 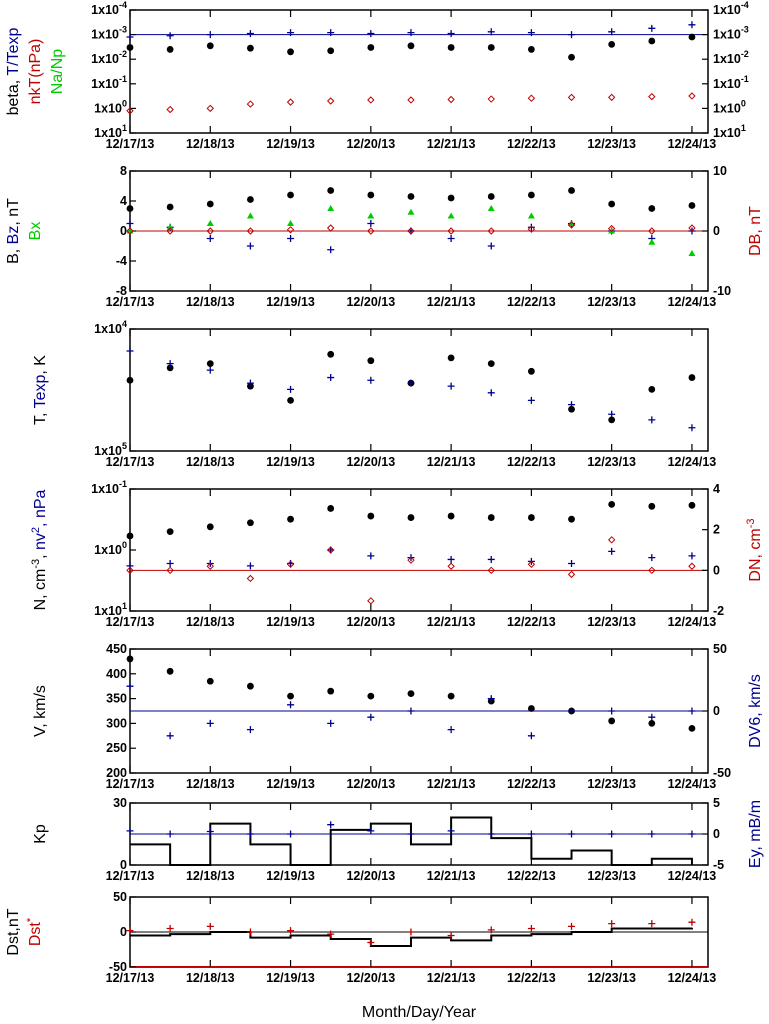 I want to click on y-tick-label: 1x10⁻⁴, so click(x=109, y=8).